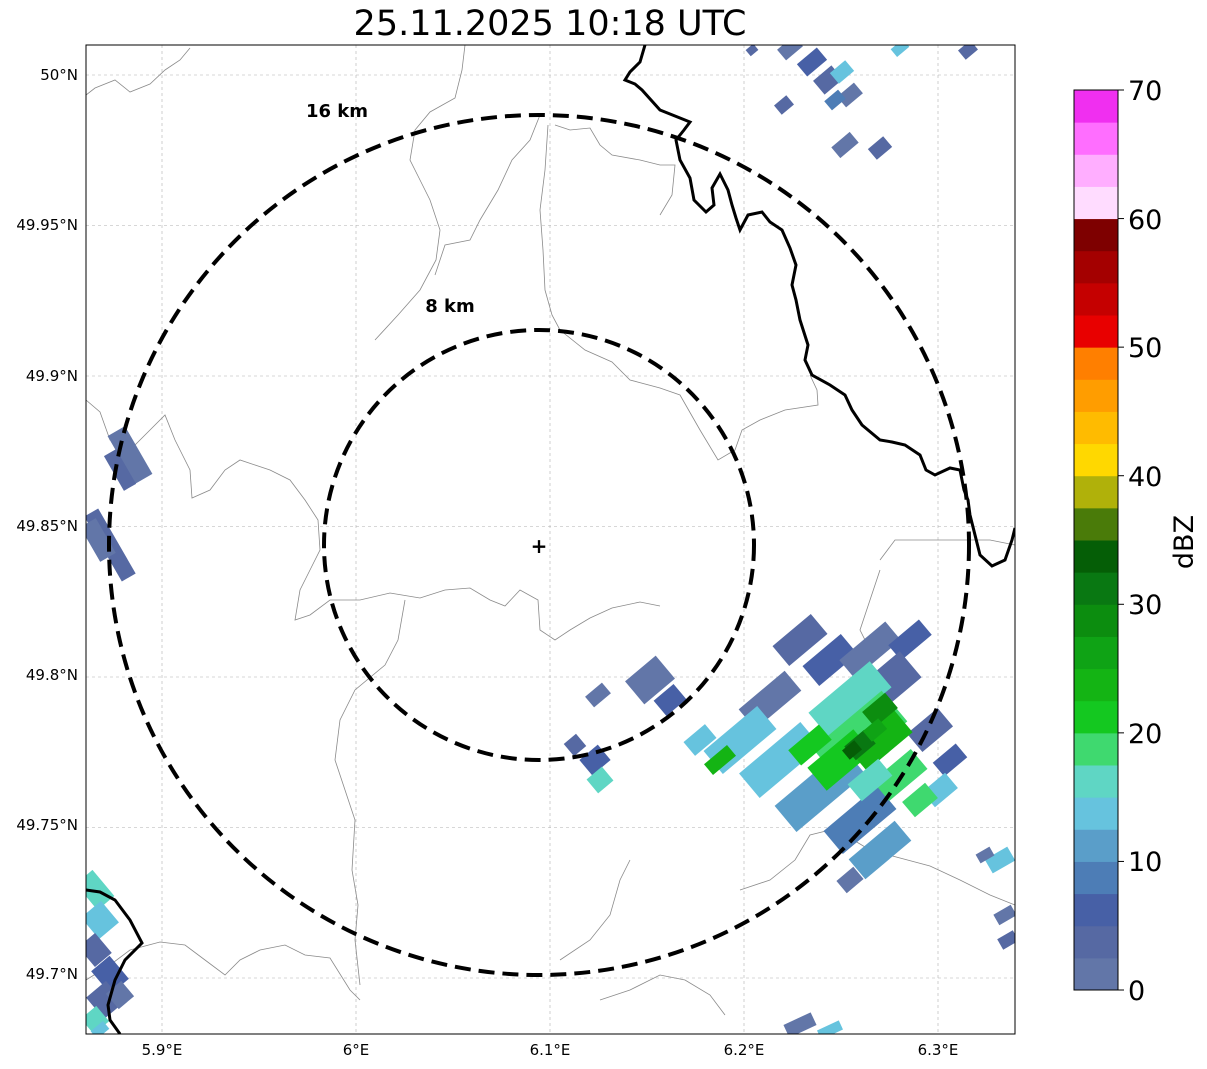 The image size is (1207, 1069). What do you see at coordinates (1136, 541) in the screenshot?
I see `colorbar: 0 10 20 30 40 50 60 70 dBZ` at bounding box center [1136, 541].